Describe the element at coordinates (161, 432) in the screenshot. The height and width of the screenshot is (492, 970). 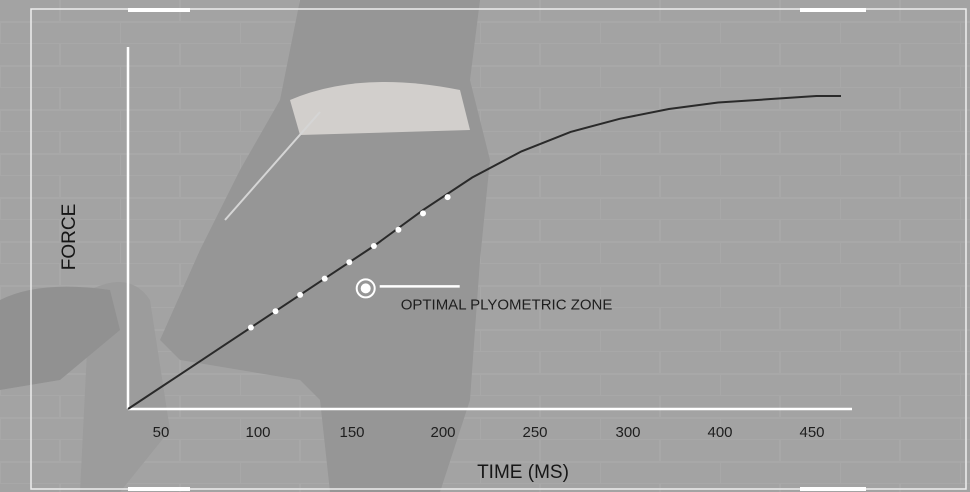
I see `x-tick-label: 50` at that location.